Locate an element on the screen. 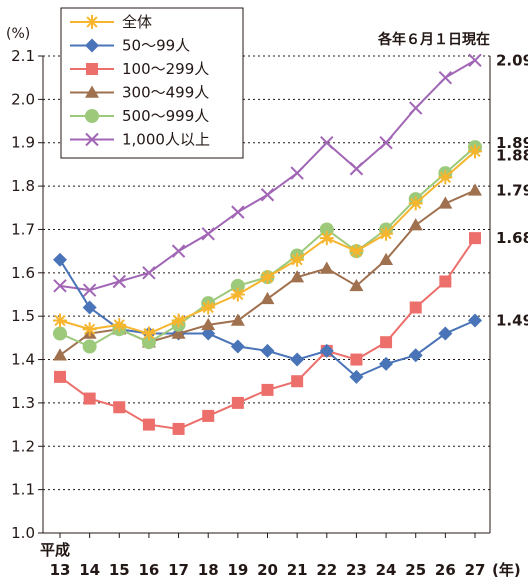 The height and width of the screenshot is (583, 528). legend-label: 全体 is located at coordinates (137, 22).